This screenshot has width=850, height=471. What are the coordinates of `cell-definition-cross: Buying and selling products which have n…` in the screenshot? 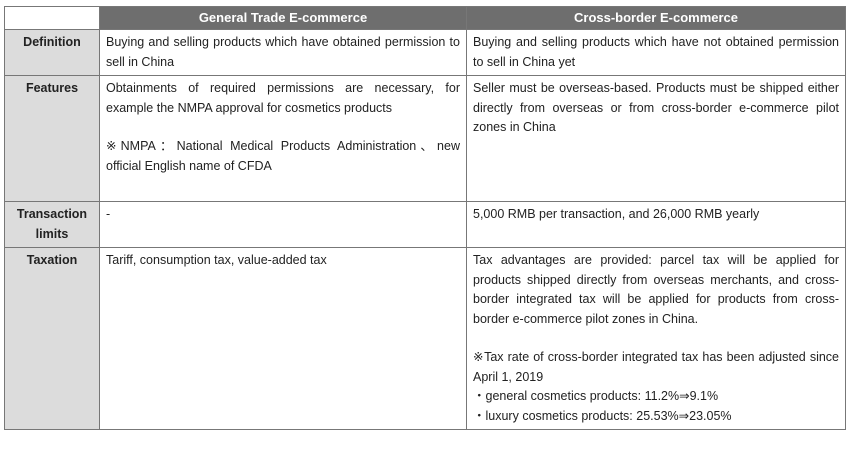 It's located at (656, 52).